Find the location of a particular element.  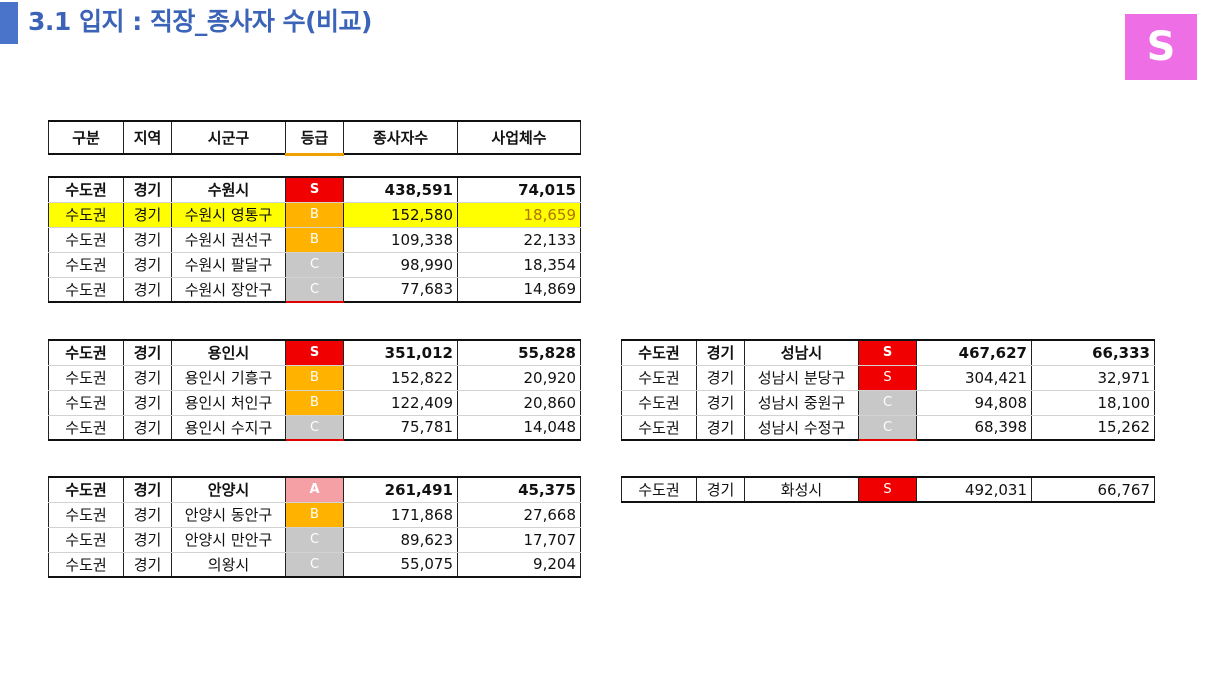

cell-district: 수원시 권선구 is located at coordinates (228, 240).